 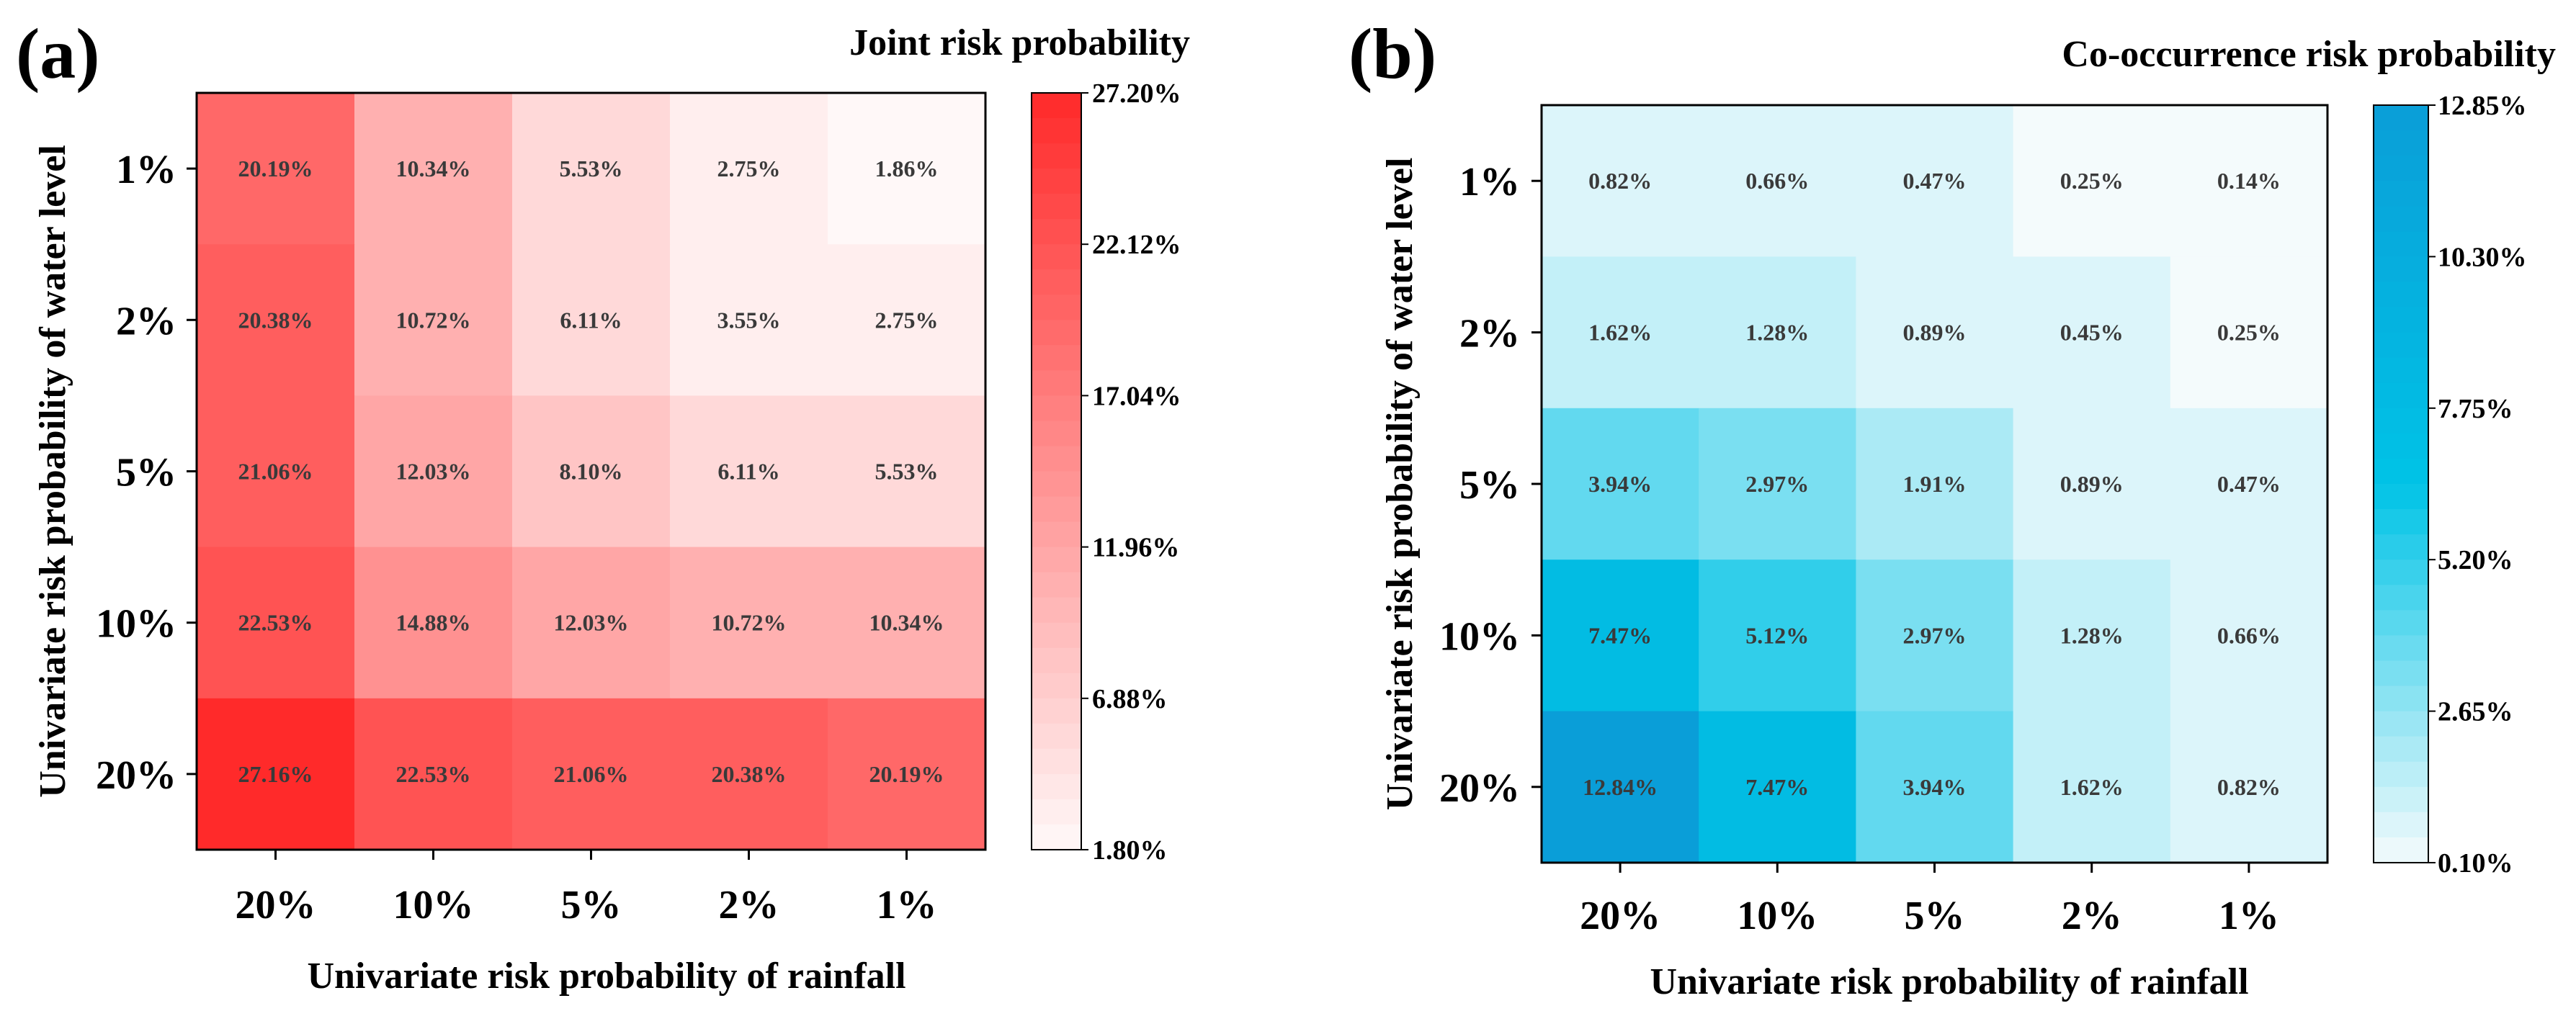 I want to click on joint-cell-r1-c4, so click(x=749, y=169).